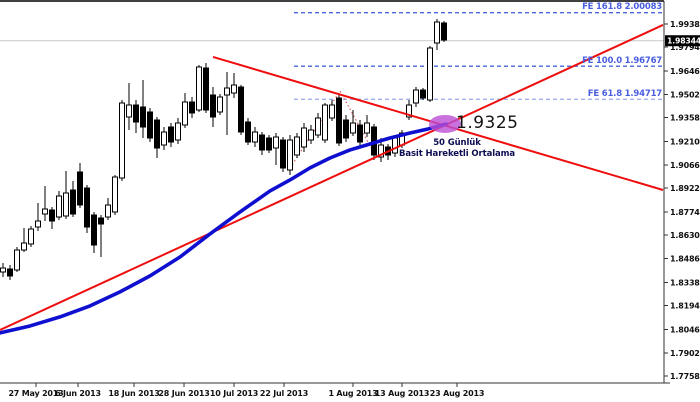  I want to click on current-price-badge: 1.98344, so click(682, 41).